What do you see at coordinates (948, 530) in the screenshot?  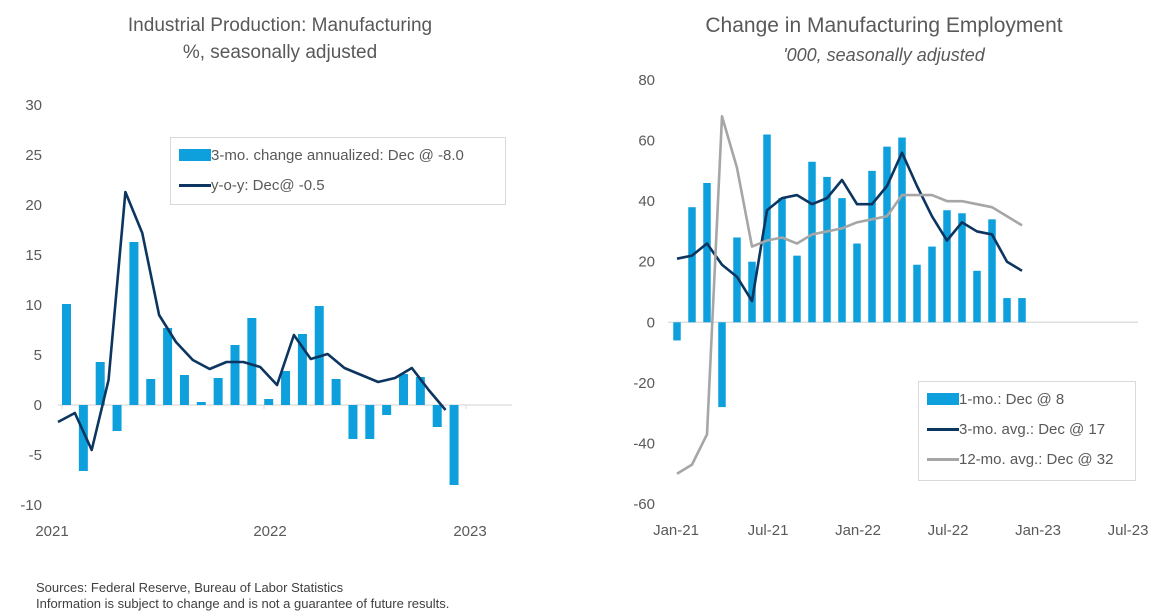 I see `x-tick-label: Jul-22` at bounding box center [948, 530].